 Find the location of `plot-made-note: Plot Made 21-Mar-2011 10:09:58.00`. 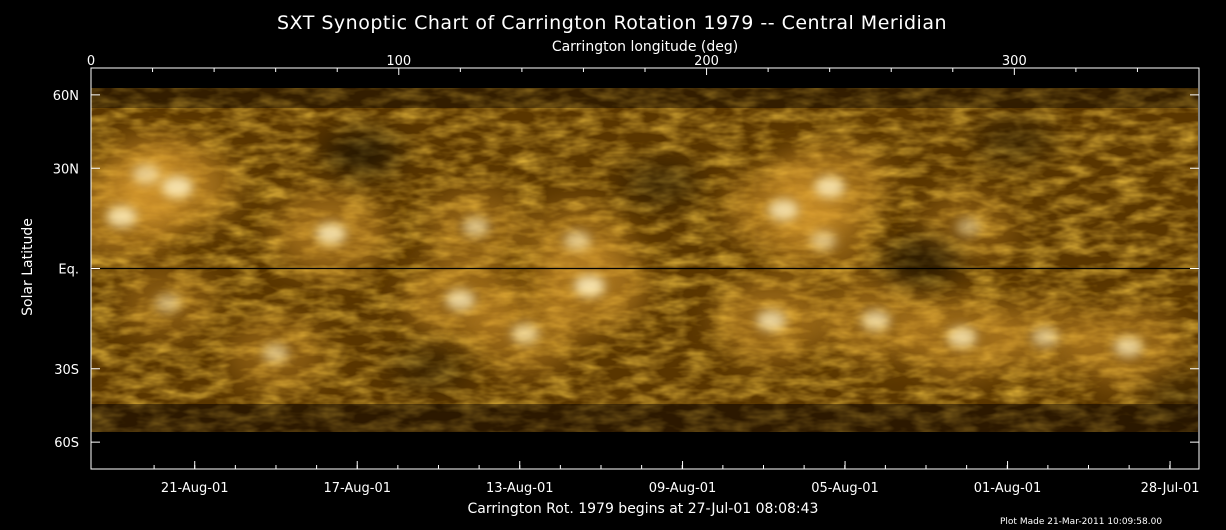

plot-made-note: Plot Made 21-Mar-2011 10:09:58.00 is located at coordinates (1081, 522).